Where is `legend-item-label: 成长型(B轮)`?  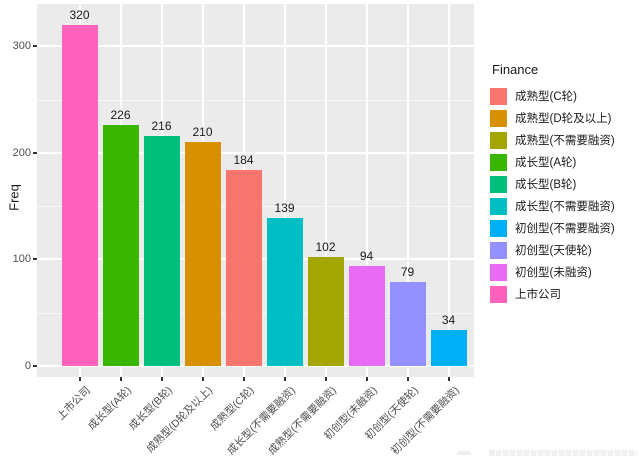
legend-item-label: 成长型(B轮) is located at coordinates (546, 185).